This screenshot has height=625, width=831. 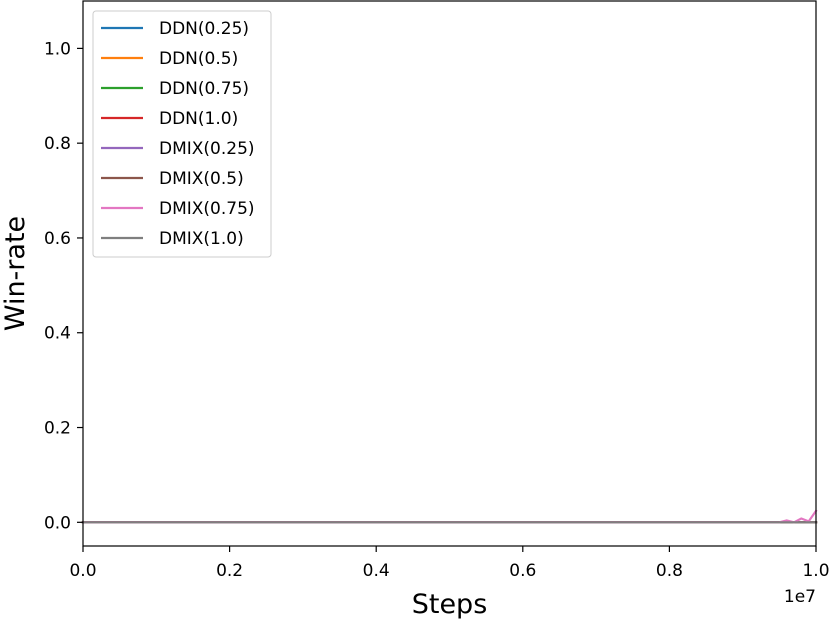 What do you see at coordinates (63, 286) in the screenshot?
I see `y-axis-ticks: 0.0 0.2 0.4 0.6 0.8 1.0` at bounding box center [63, 286].